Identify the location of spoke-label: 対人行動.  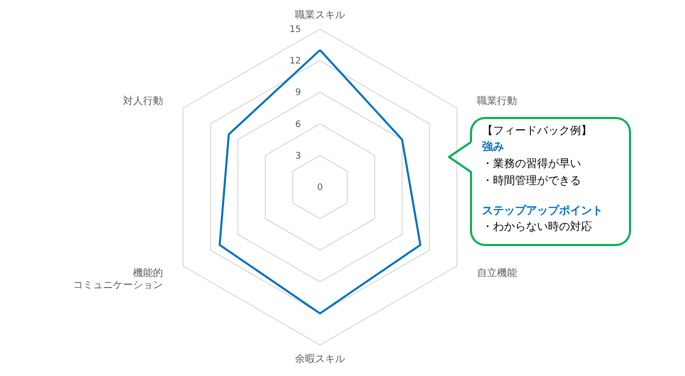
(142, 100).